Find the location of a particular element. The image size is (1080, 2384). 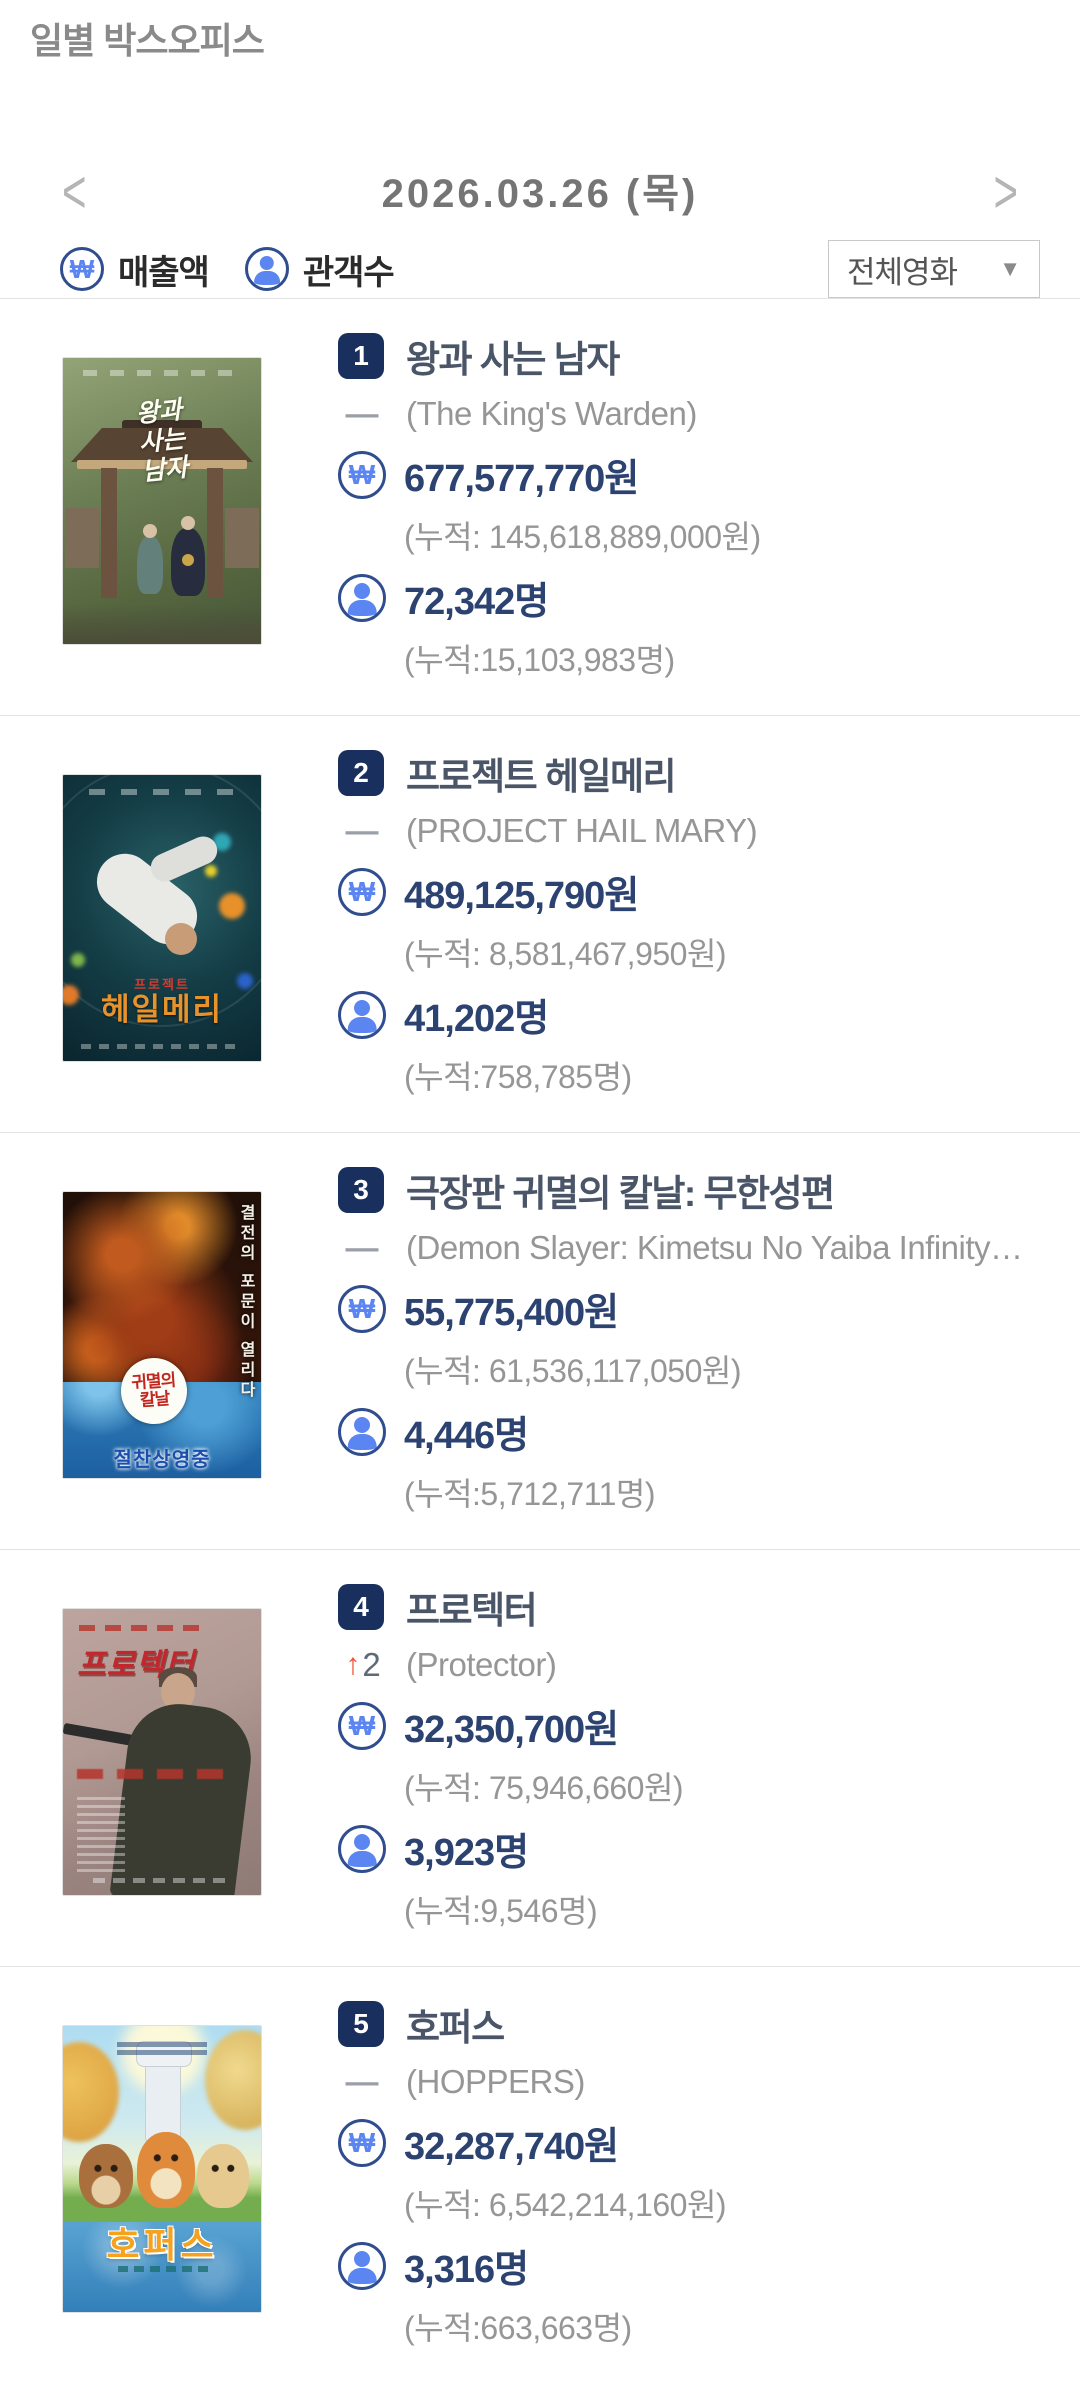

poster-character is located at coordinates (106, 2176).